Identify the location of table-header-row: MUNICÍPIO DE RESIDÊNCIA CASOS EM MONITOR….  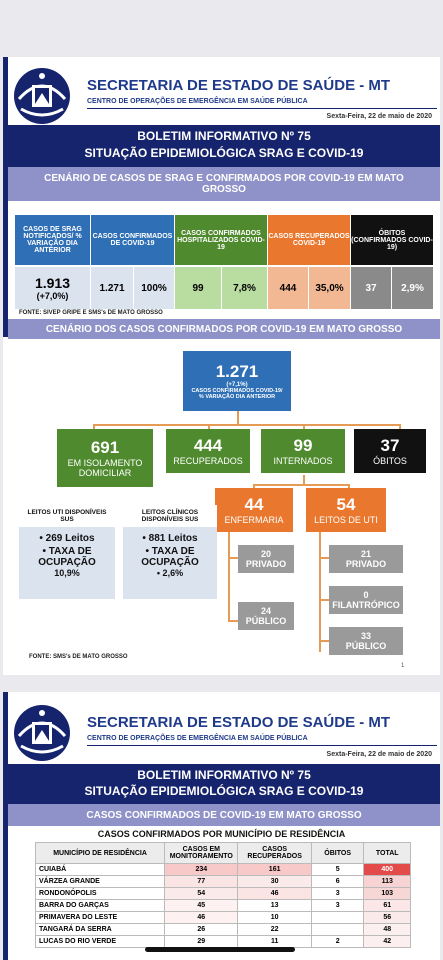
(222, 853).